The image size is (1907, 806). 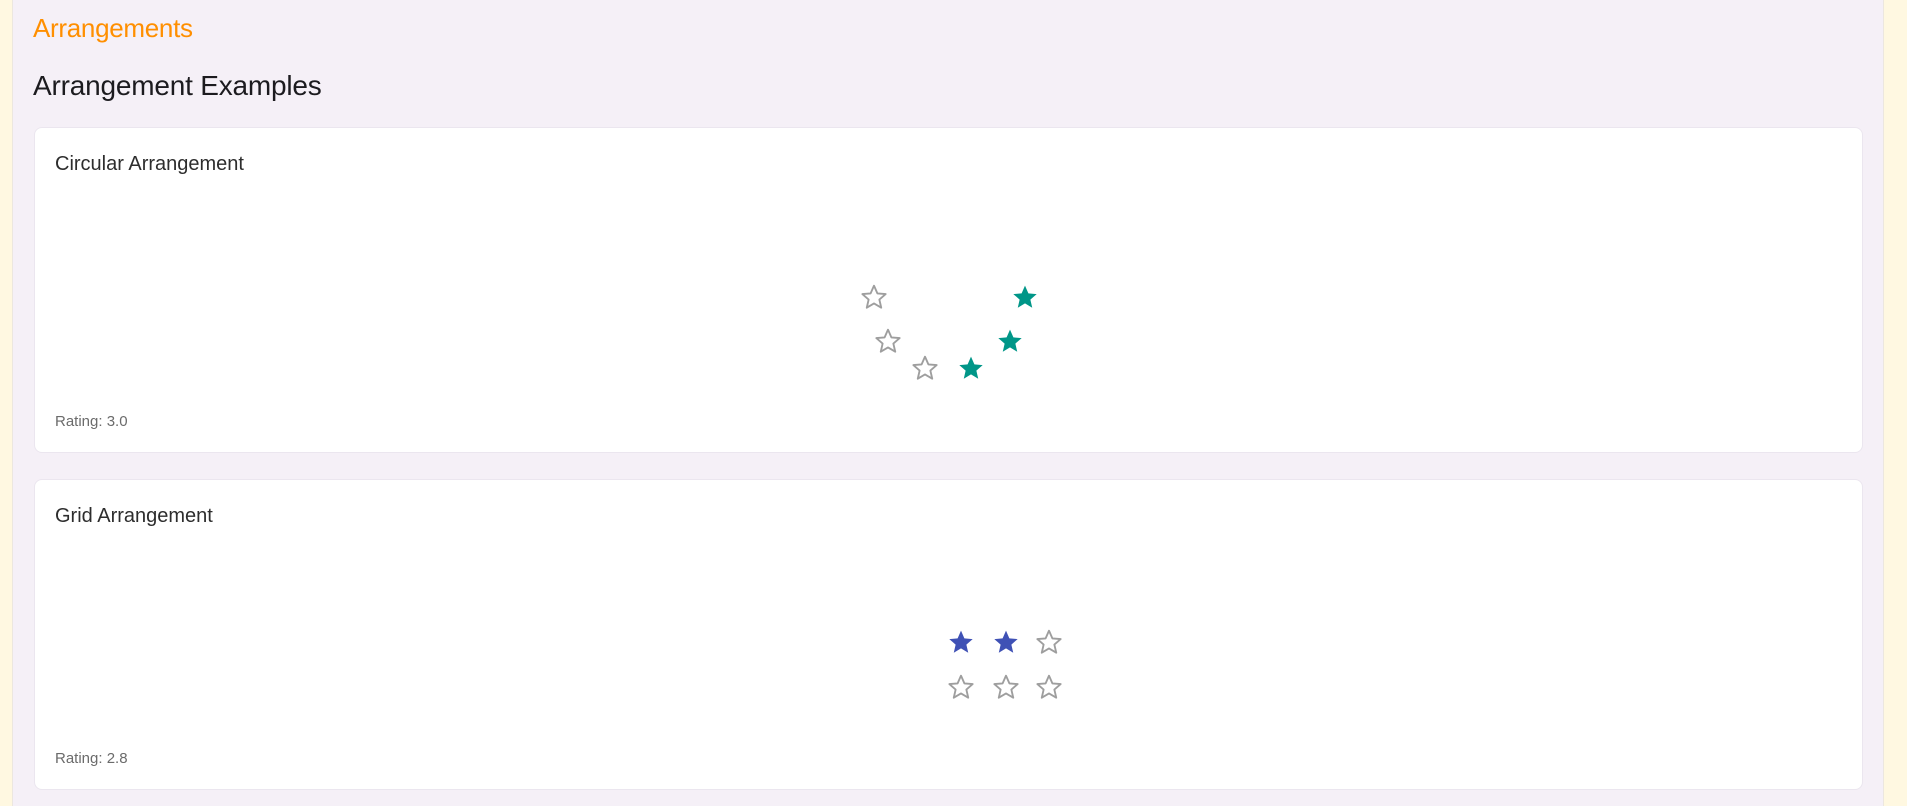 I want to click on rating-readout: Rating: 3.0, so click(x=91, y=421).